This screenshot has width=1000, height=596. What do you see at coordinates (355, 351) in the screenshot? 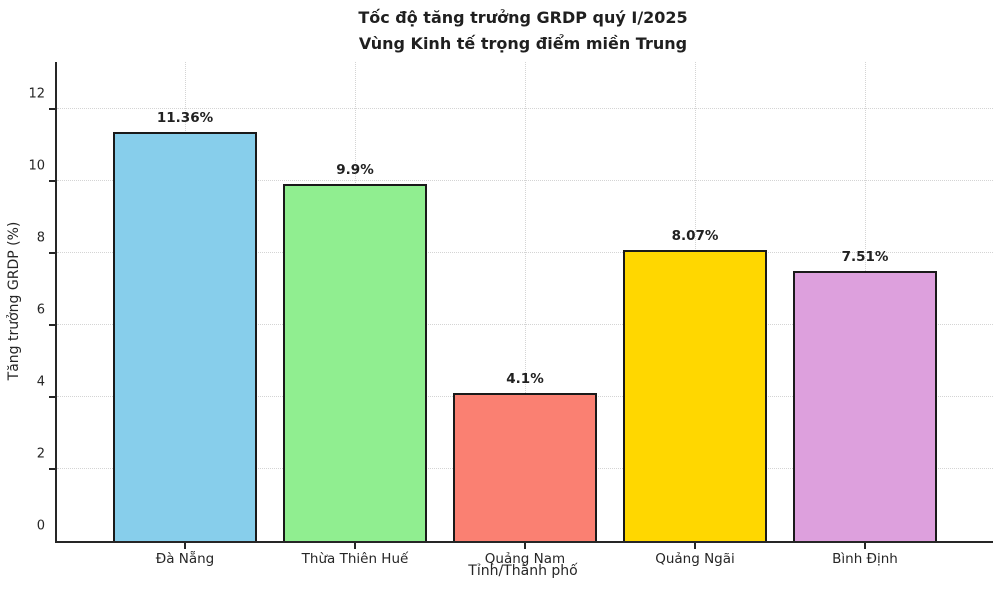
I see `bar-2: 9.9%` at bounding box center [355, 351].